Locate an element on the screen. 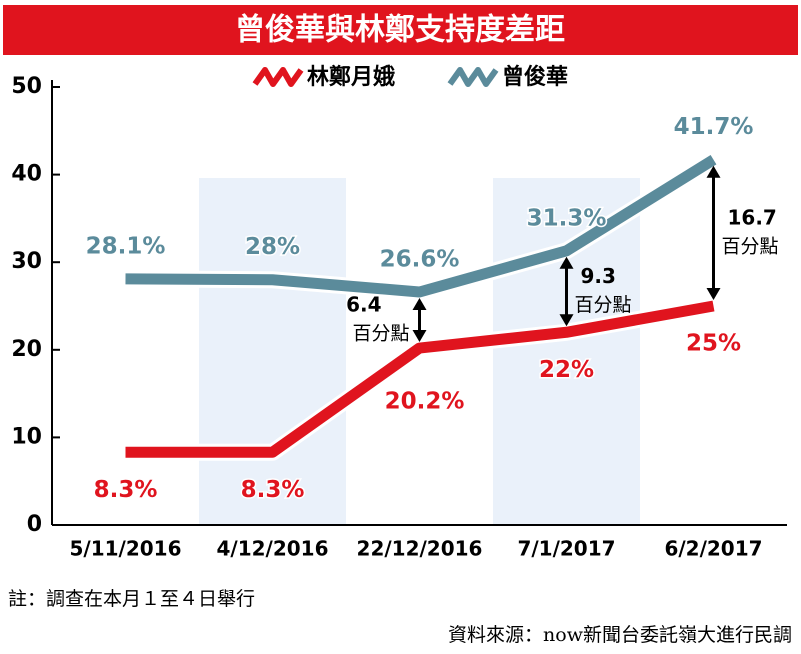 The width and height of the screenshot is (801, 654). value-label: 26.6% is located at coordinates (420, 259).